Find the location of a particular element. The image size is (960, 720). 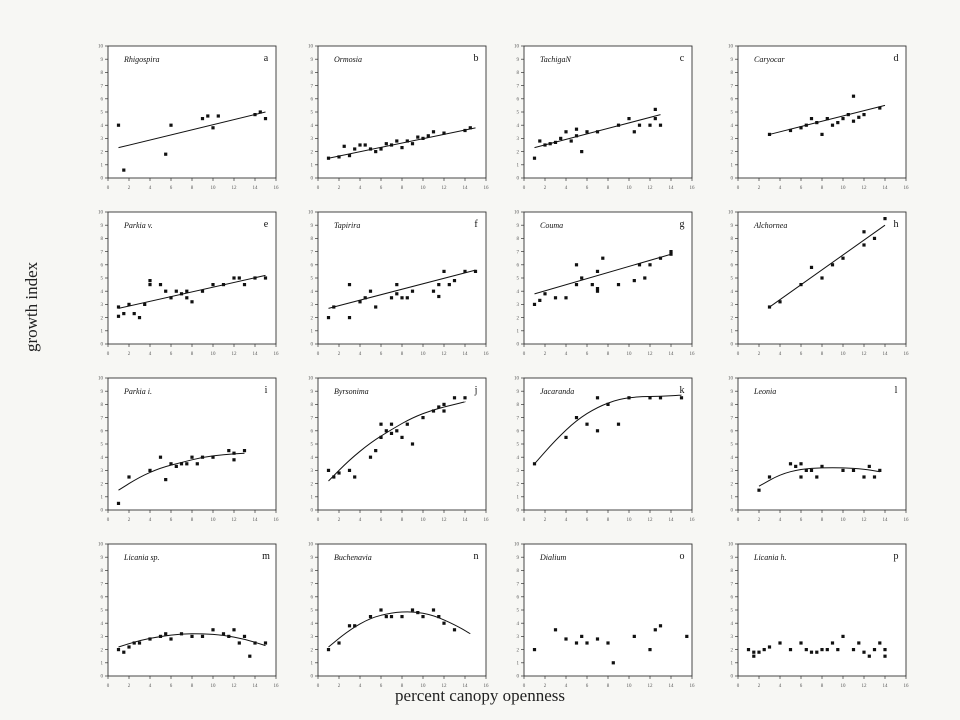

y-tick-label: 5 is located at coordinates (732, 279).